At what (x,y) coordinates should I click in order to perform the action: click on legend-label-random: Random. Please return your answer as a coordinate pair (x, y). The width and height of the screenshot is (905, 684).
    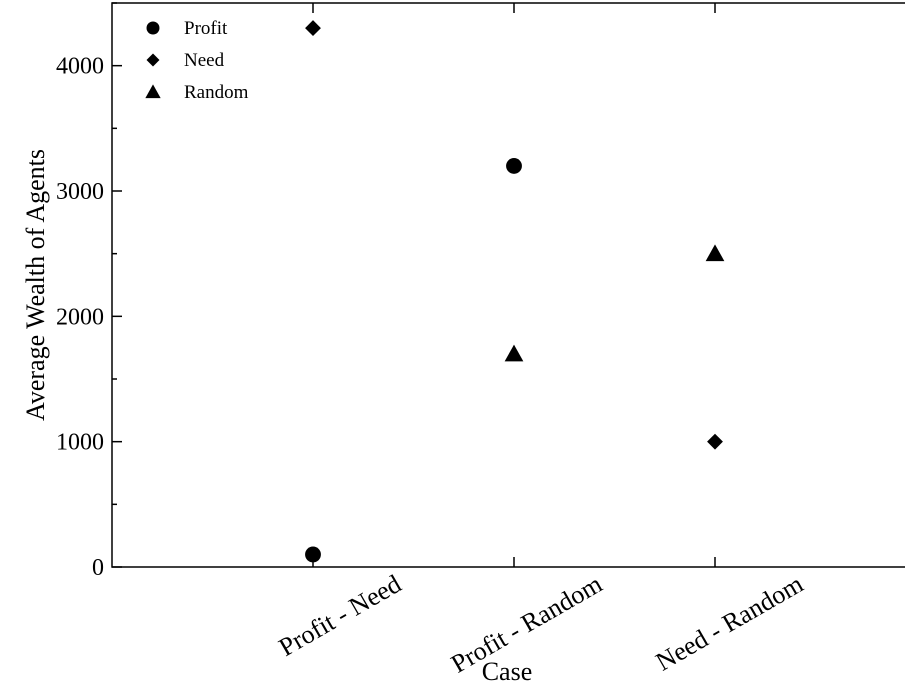
    Looking at the image, I should click on (216, 92).